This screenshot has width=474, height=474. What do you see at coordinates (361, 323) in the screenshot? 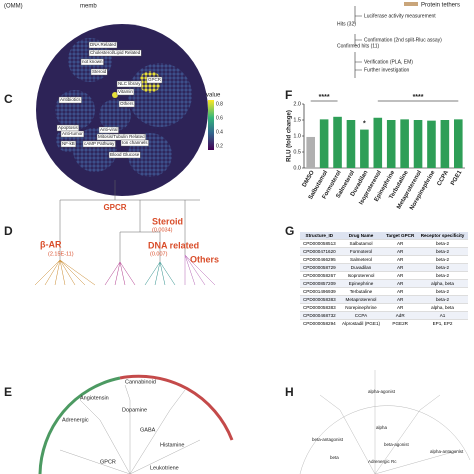
I see `table-cell: Alprostadil (PGE1)` at bounding box center [361, 323].